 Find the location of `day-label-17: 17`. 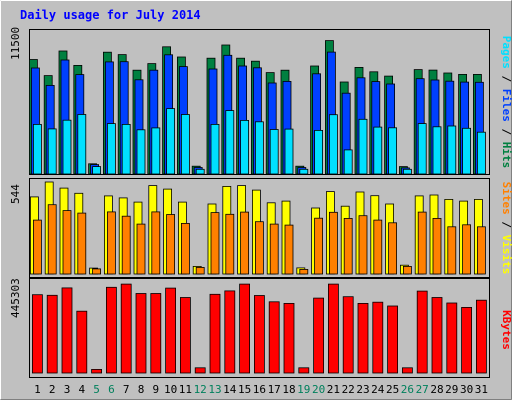

day-label-17: 17 is located at coordinates (274, 389).